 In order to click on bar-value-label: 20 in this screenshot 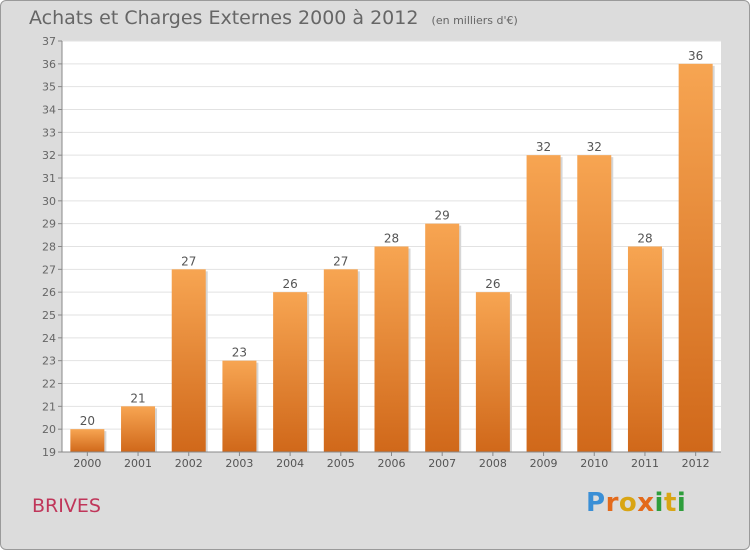, I will do `click(87, 421)`.